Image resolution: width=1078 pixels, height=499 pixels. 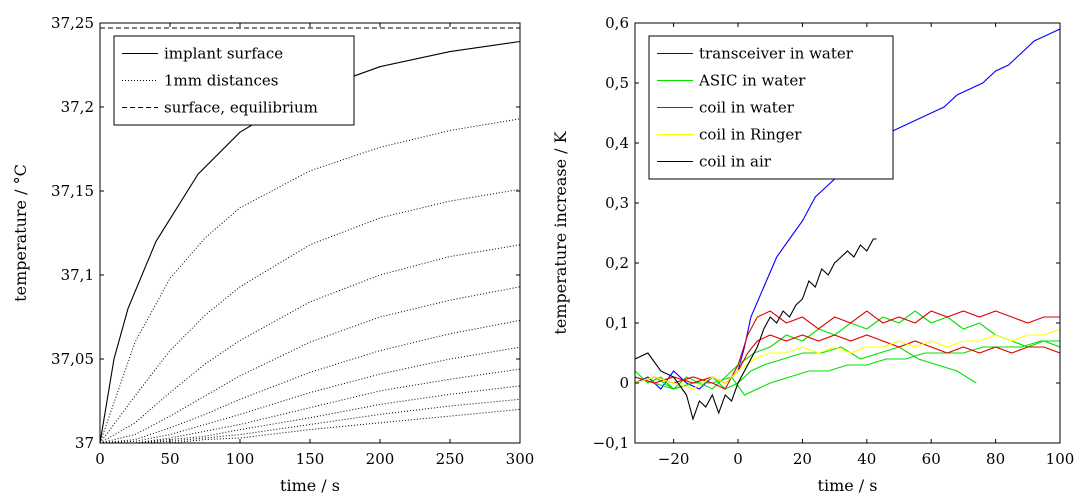 What do you see at coordinates (169, 459) in the screenshot?
I see `x-tick-label: 50` at bounding box center [169, 459].